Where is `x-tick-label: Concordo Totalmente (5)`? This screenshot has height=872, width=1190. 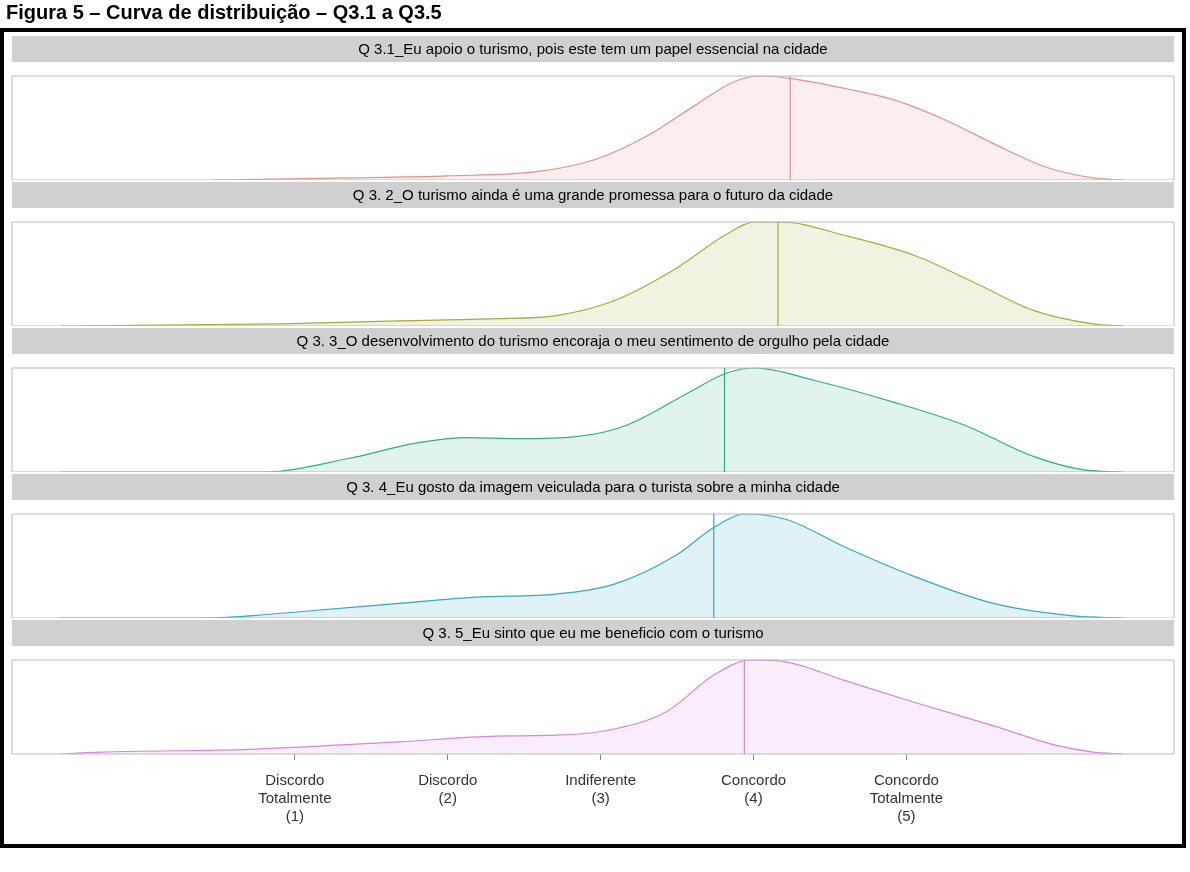
x-tick-label: Concordo Totalmente (5) is located at coordinates (906, 798).